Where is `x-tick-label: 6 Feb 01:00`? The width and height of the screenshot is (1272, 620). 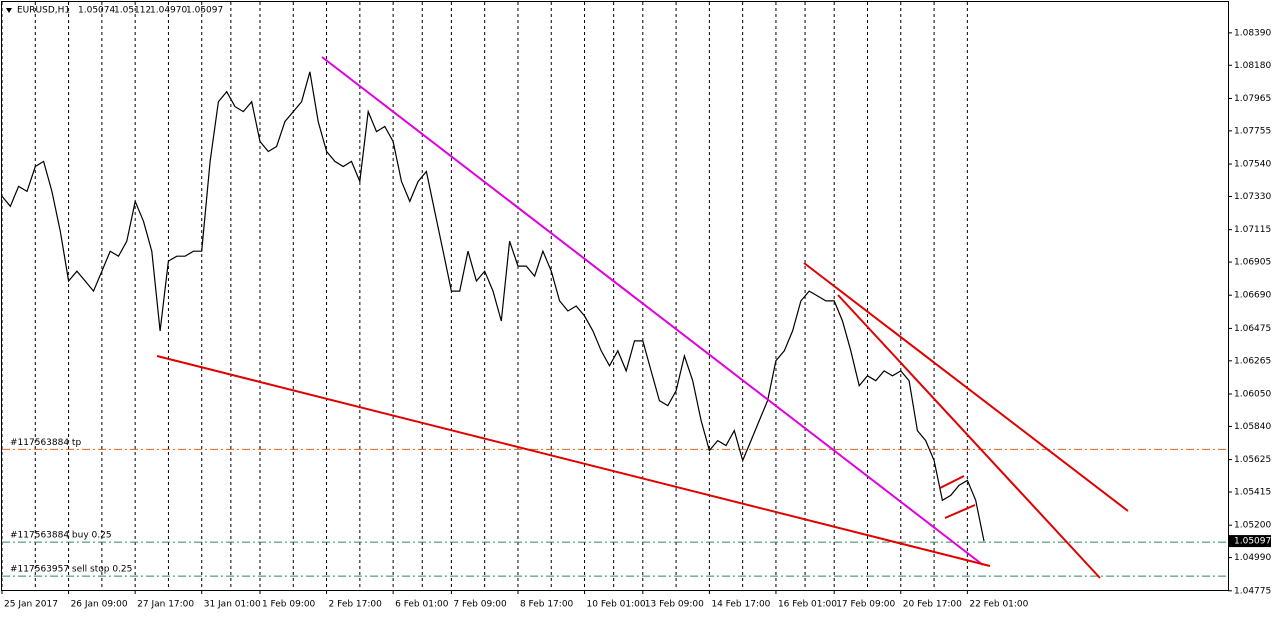
x-tick-label: 6 Feb 01:00 is located at coordinates (422, 605).